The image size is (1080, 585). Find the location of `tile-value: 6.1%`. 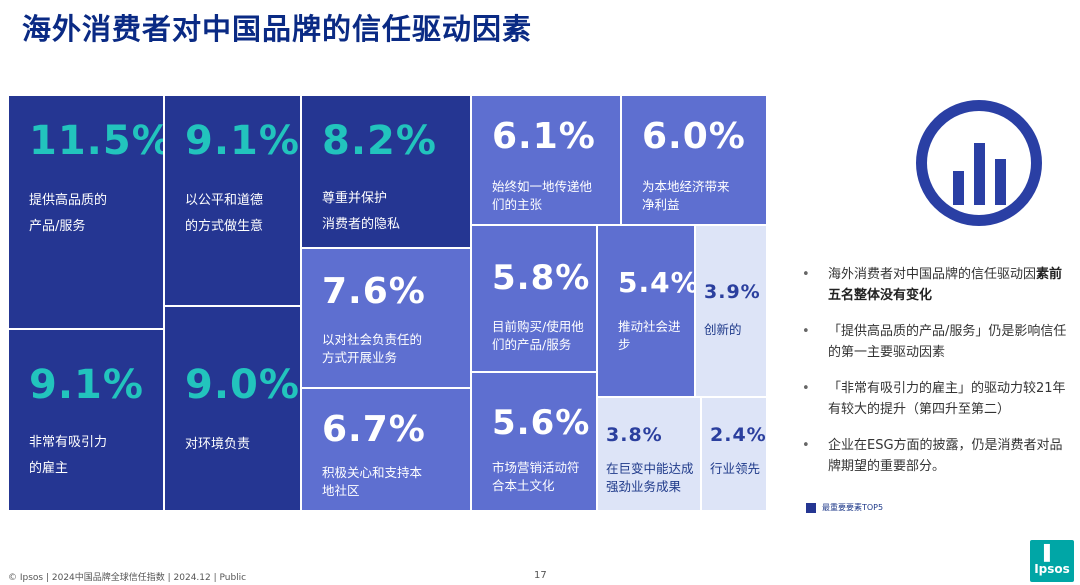

tile-value: 6.1% is located at coordinates (544, 136).